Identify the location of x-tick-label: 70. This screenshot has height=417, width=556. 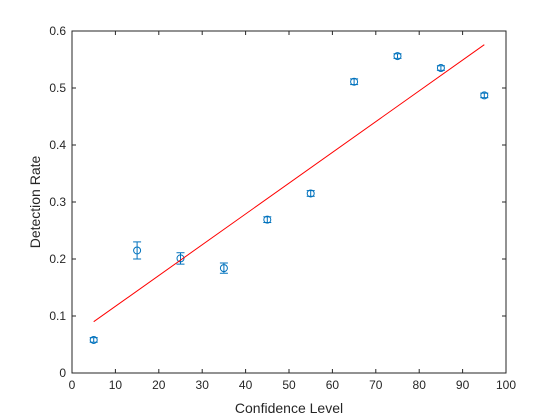
(376, 385).